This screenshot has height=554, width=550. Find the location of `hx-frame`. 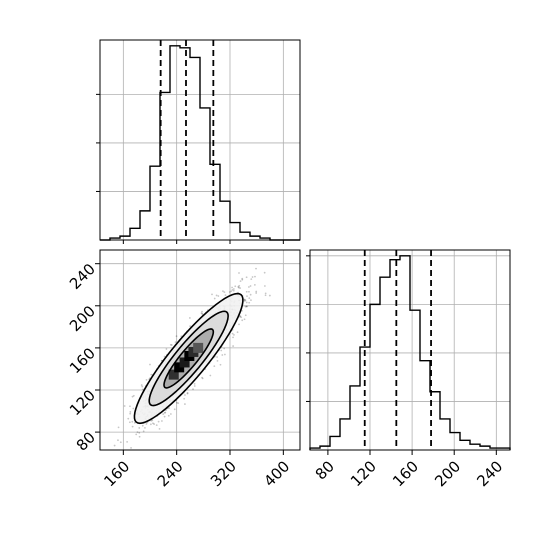

hx-frame is located at coordinates (200, 140).